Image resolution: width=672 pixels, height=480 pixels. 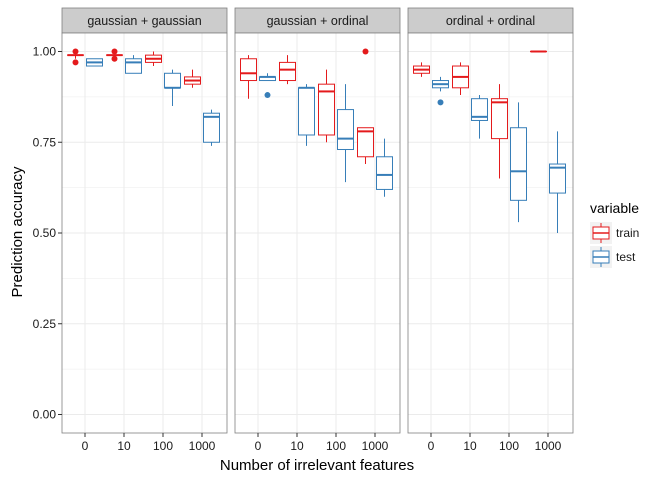 I want to click on legend-title: variable, so click(x=614, y=208).